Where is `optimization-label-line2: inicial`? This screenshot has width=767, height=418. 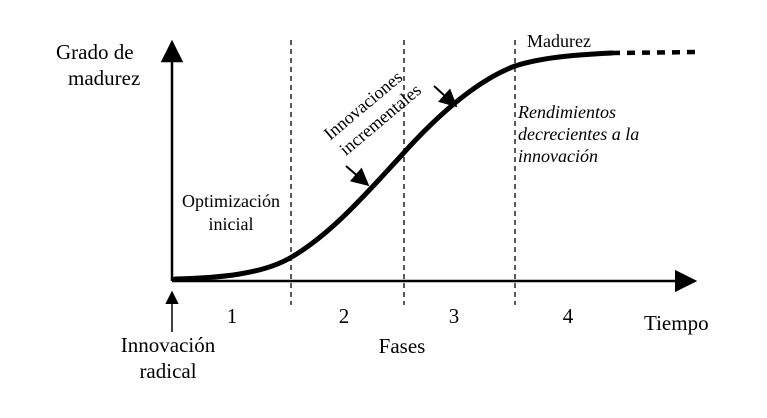
optimization-label-line2: inicial is located at coordinates (231, 224).